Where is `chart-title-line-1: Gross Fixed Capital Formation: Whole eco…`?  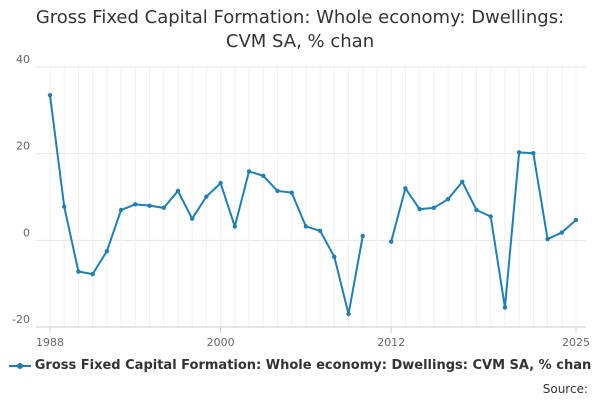 chart-title-line-1: Gross Fixed Capital Formation: Whole eco… is located at coordinates (300, 17).